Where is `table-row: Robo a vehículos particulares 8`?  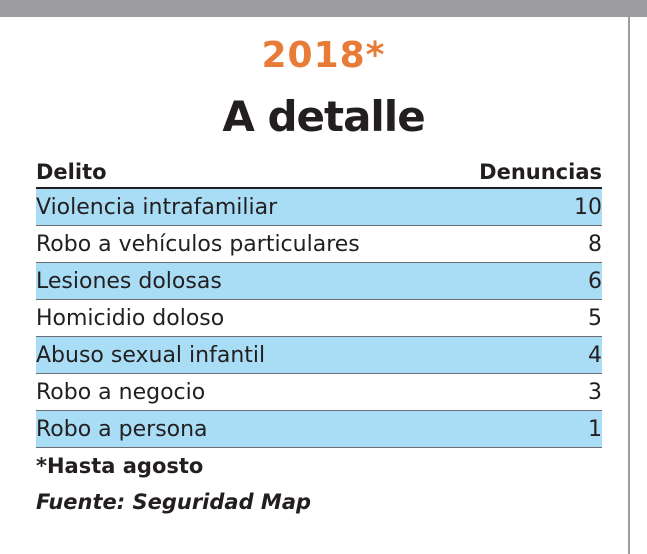
table-row: Robo a vehículos particulares 8 is located at coordinates (319, 244).